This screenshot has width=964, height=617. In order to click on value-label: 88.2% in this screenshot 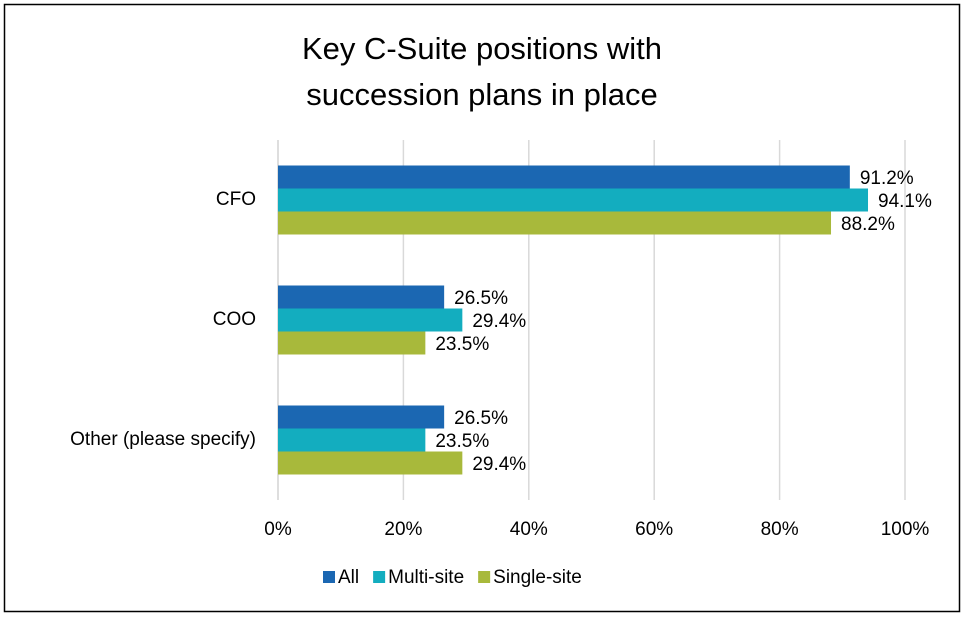, I will do `click(868, 224)`.